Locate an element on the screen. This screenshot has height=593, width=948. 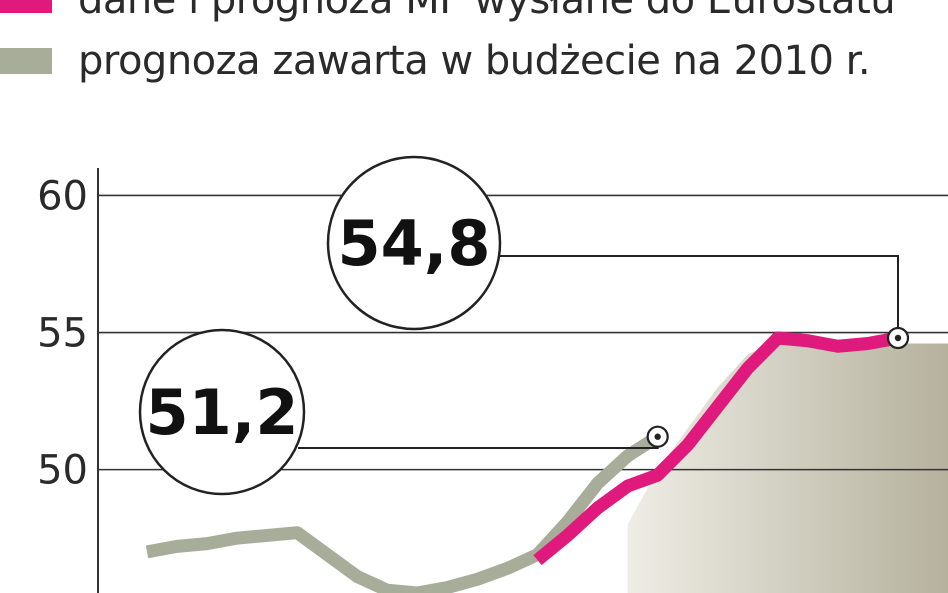
legend-label-eurostat: dane i prognoza MF wysłane do Eurostatu is located at coordinates (487, 11).